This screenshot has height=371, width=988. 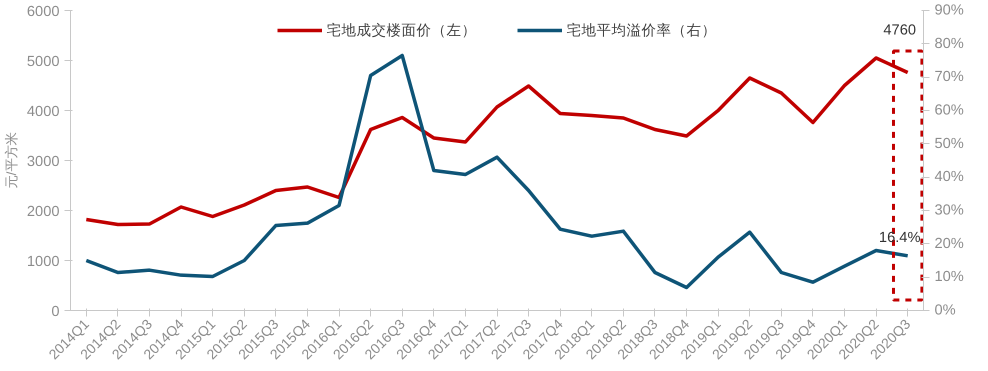 I want to click on y2-tick-label: 90%, so click(x=949, y=10).